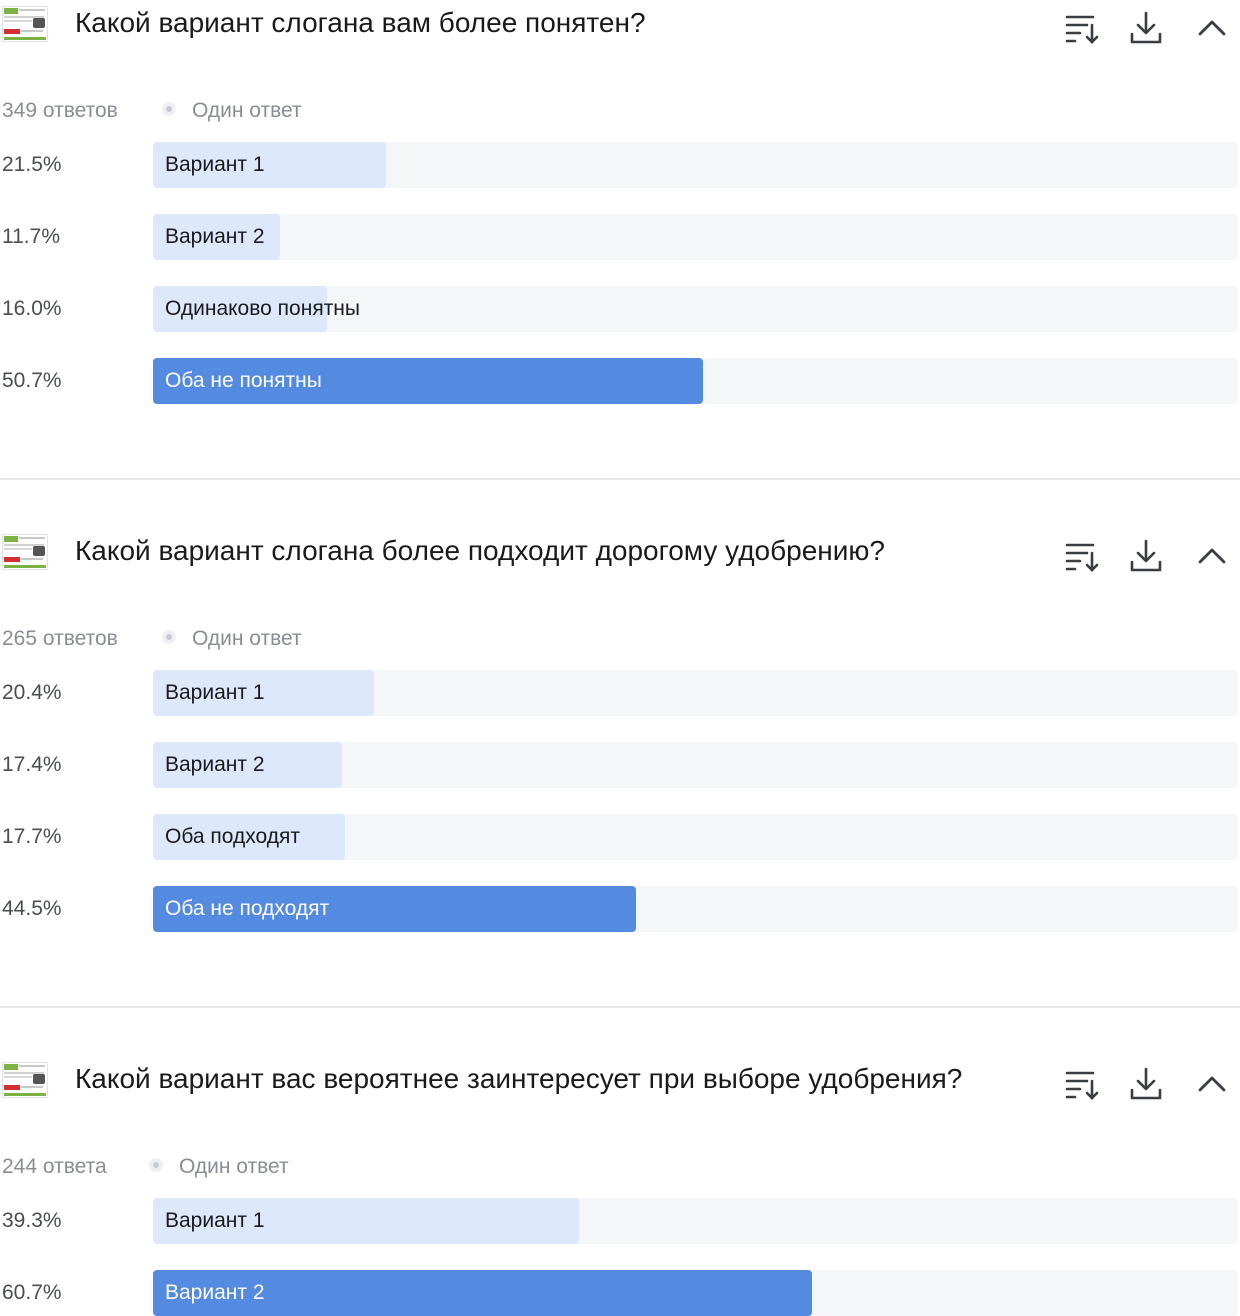 This screenshot has width=1240, height=1316. I want to click on option-row: 11.7% Вариант 2, so click(620, 237).